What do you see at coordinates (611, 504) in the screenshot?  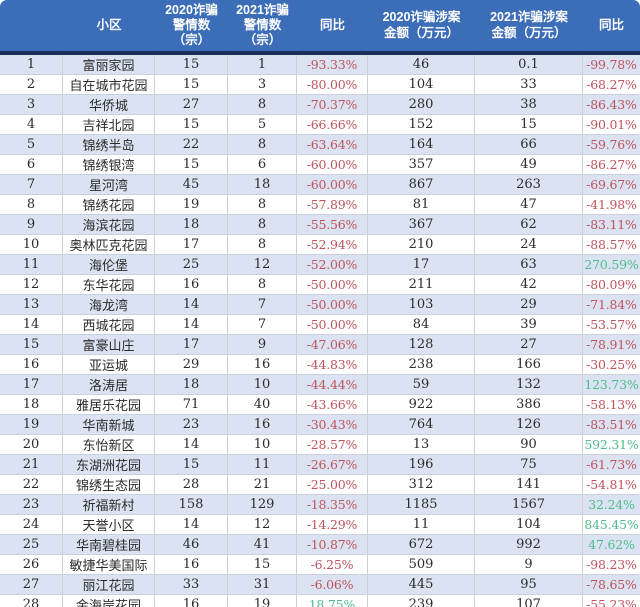 I see `yoy-amount: 32.24%` at bounding box center [611, 504].